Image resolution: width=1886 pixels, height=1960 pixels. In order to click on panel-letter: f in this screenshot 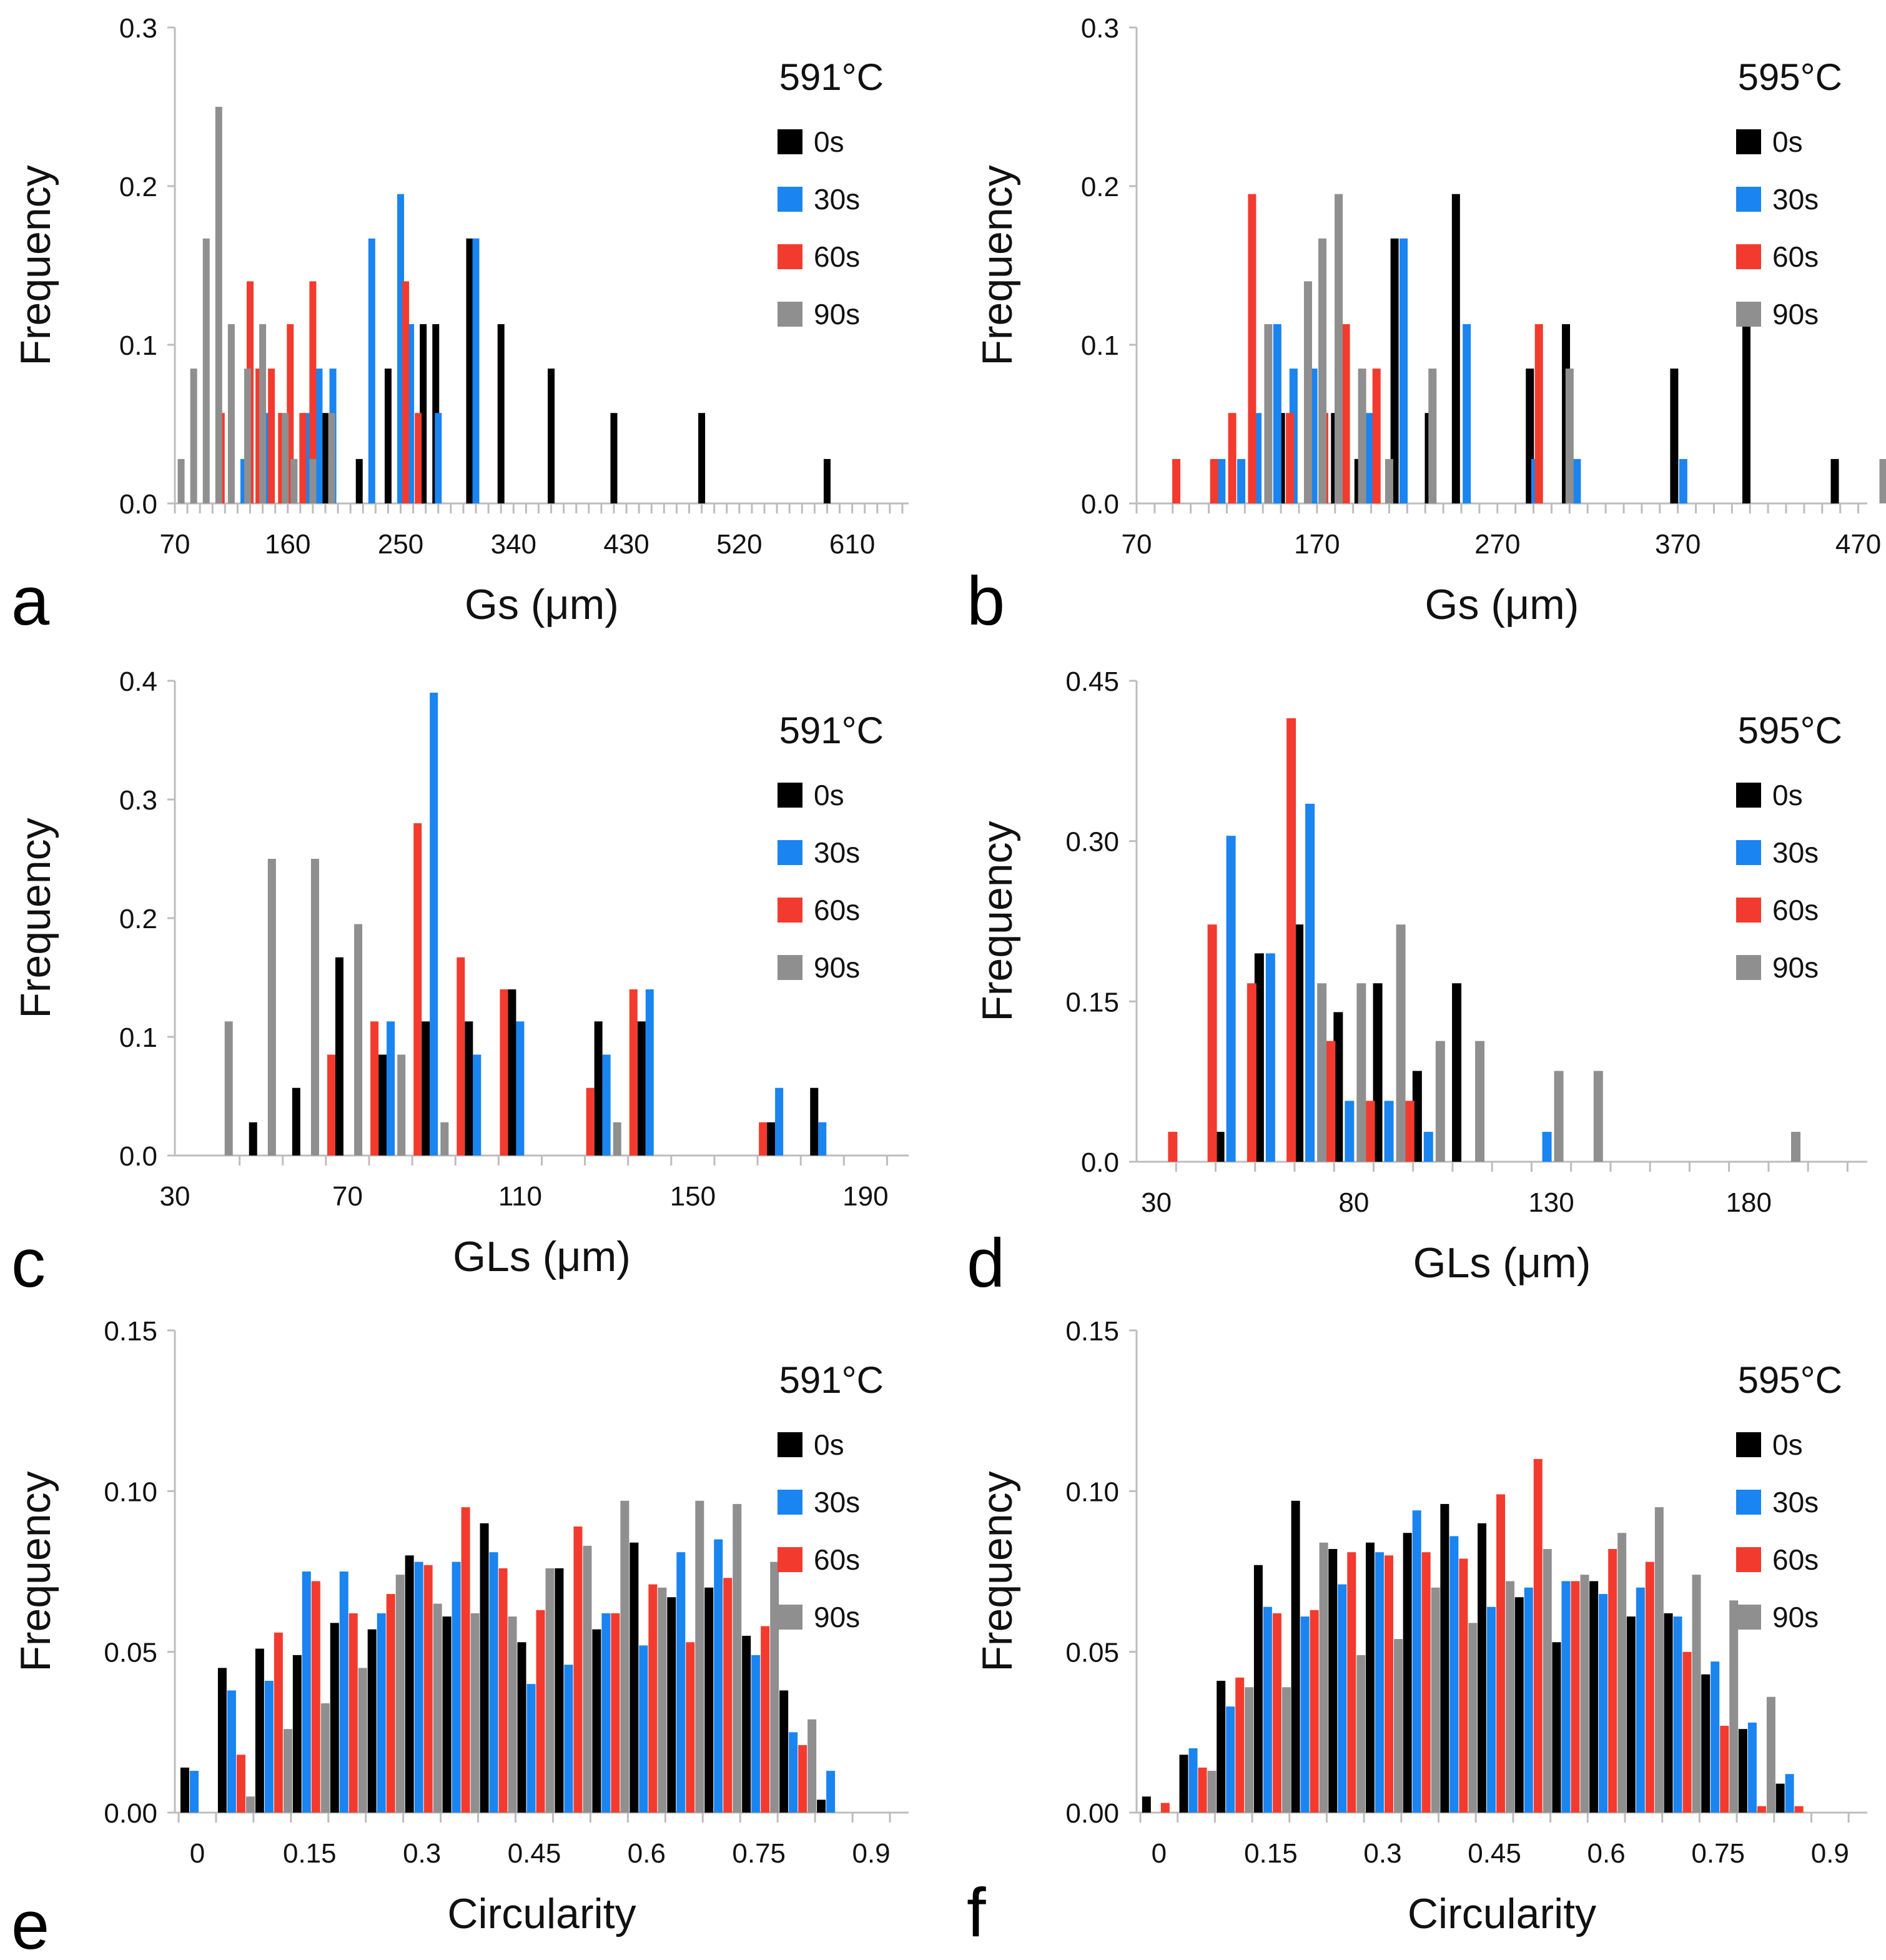, I will do `click(977, 1912)`.